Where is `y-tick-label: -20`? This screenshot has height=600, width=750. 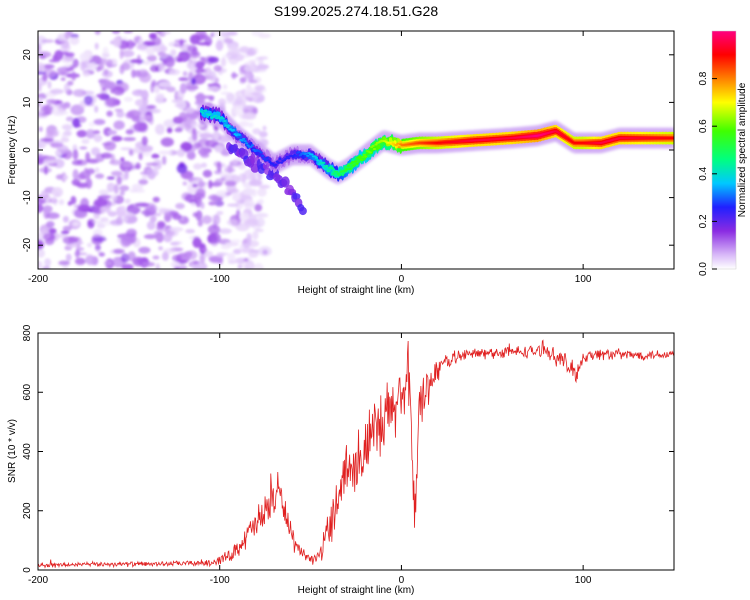 y-tick-label: -20 is located at coordinates (27, 245).